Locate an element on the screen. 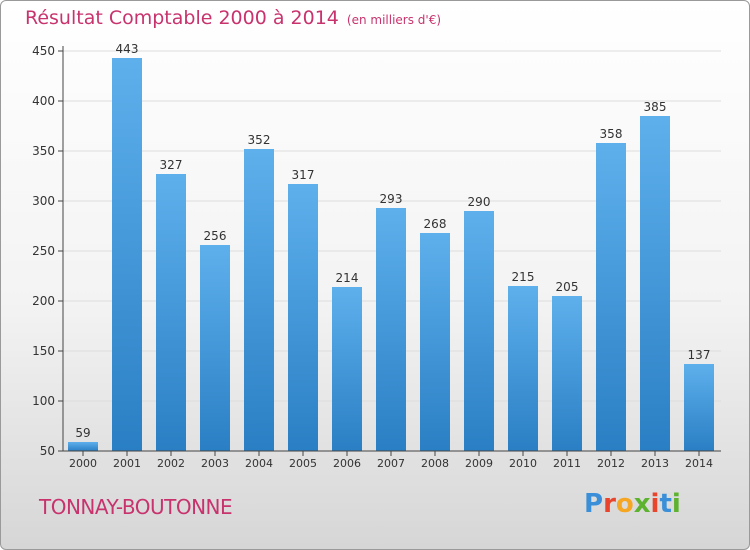  x-tick-label: 2007 is located at coordinates (391, 463).